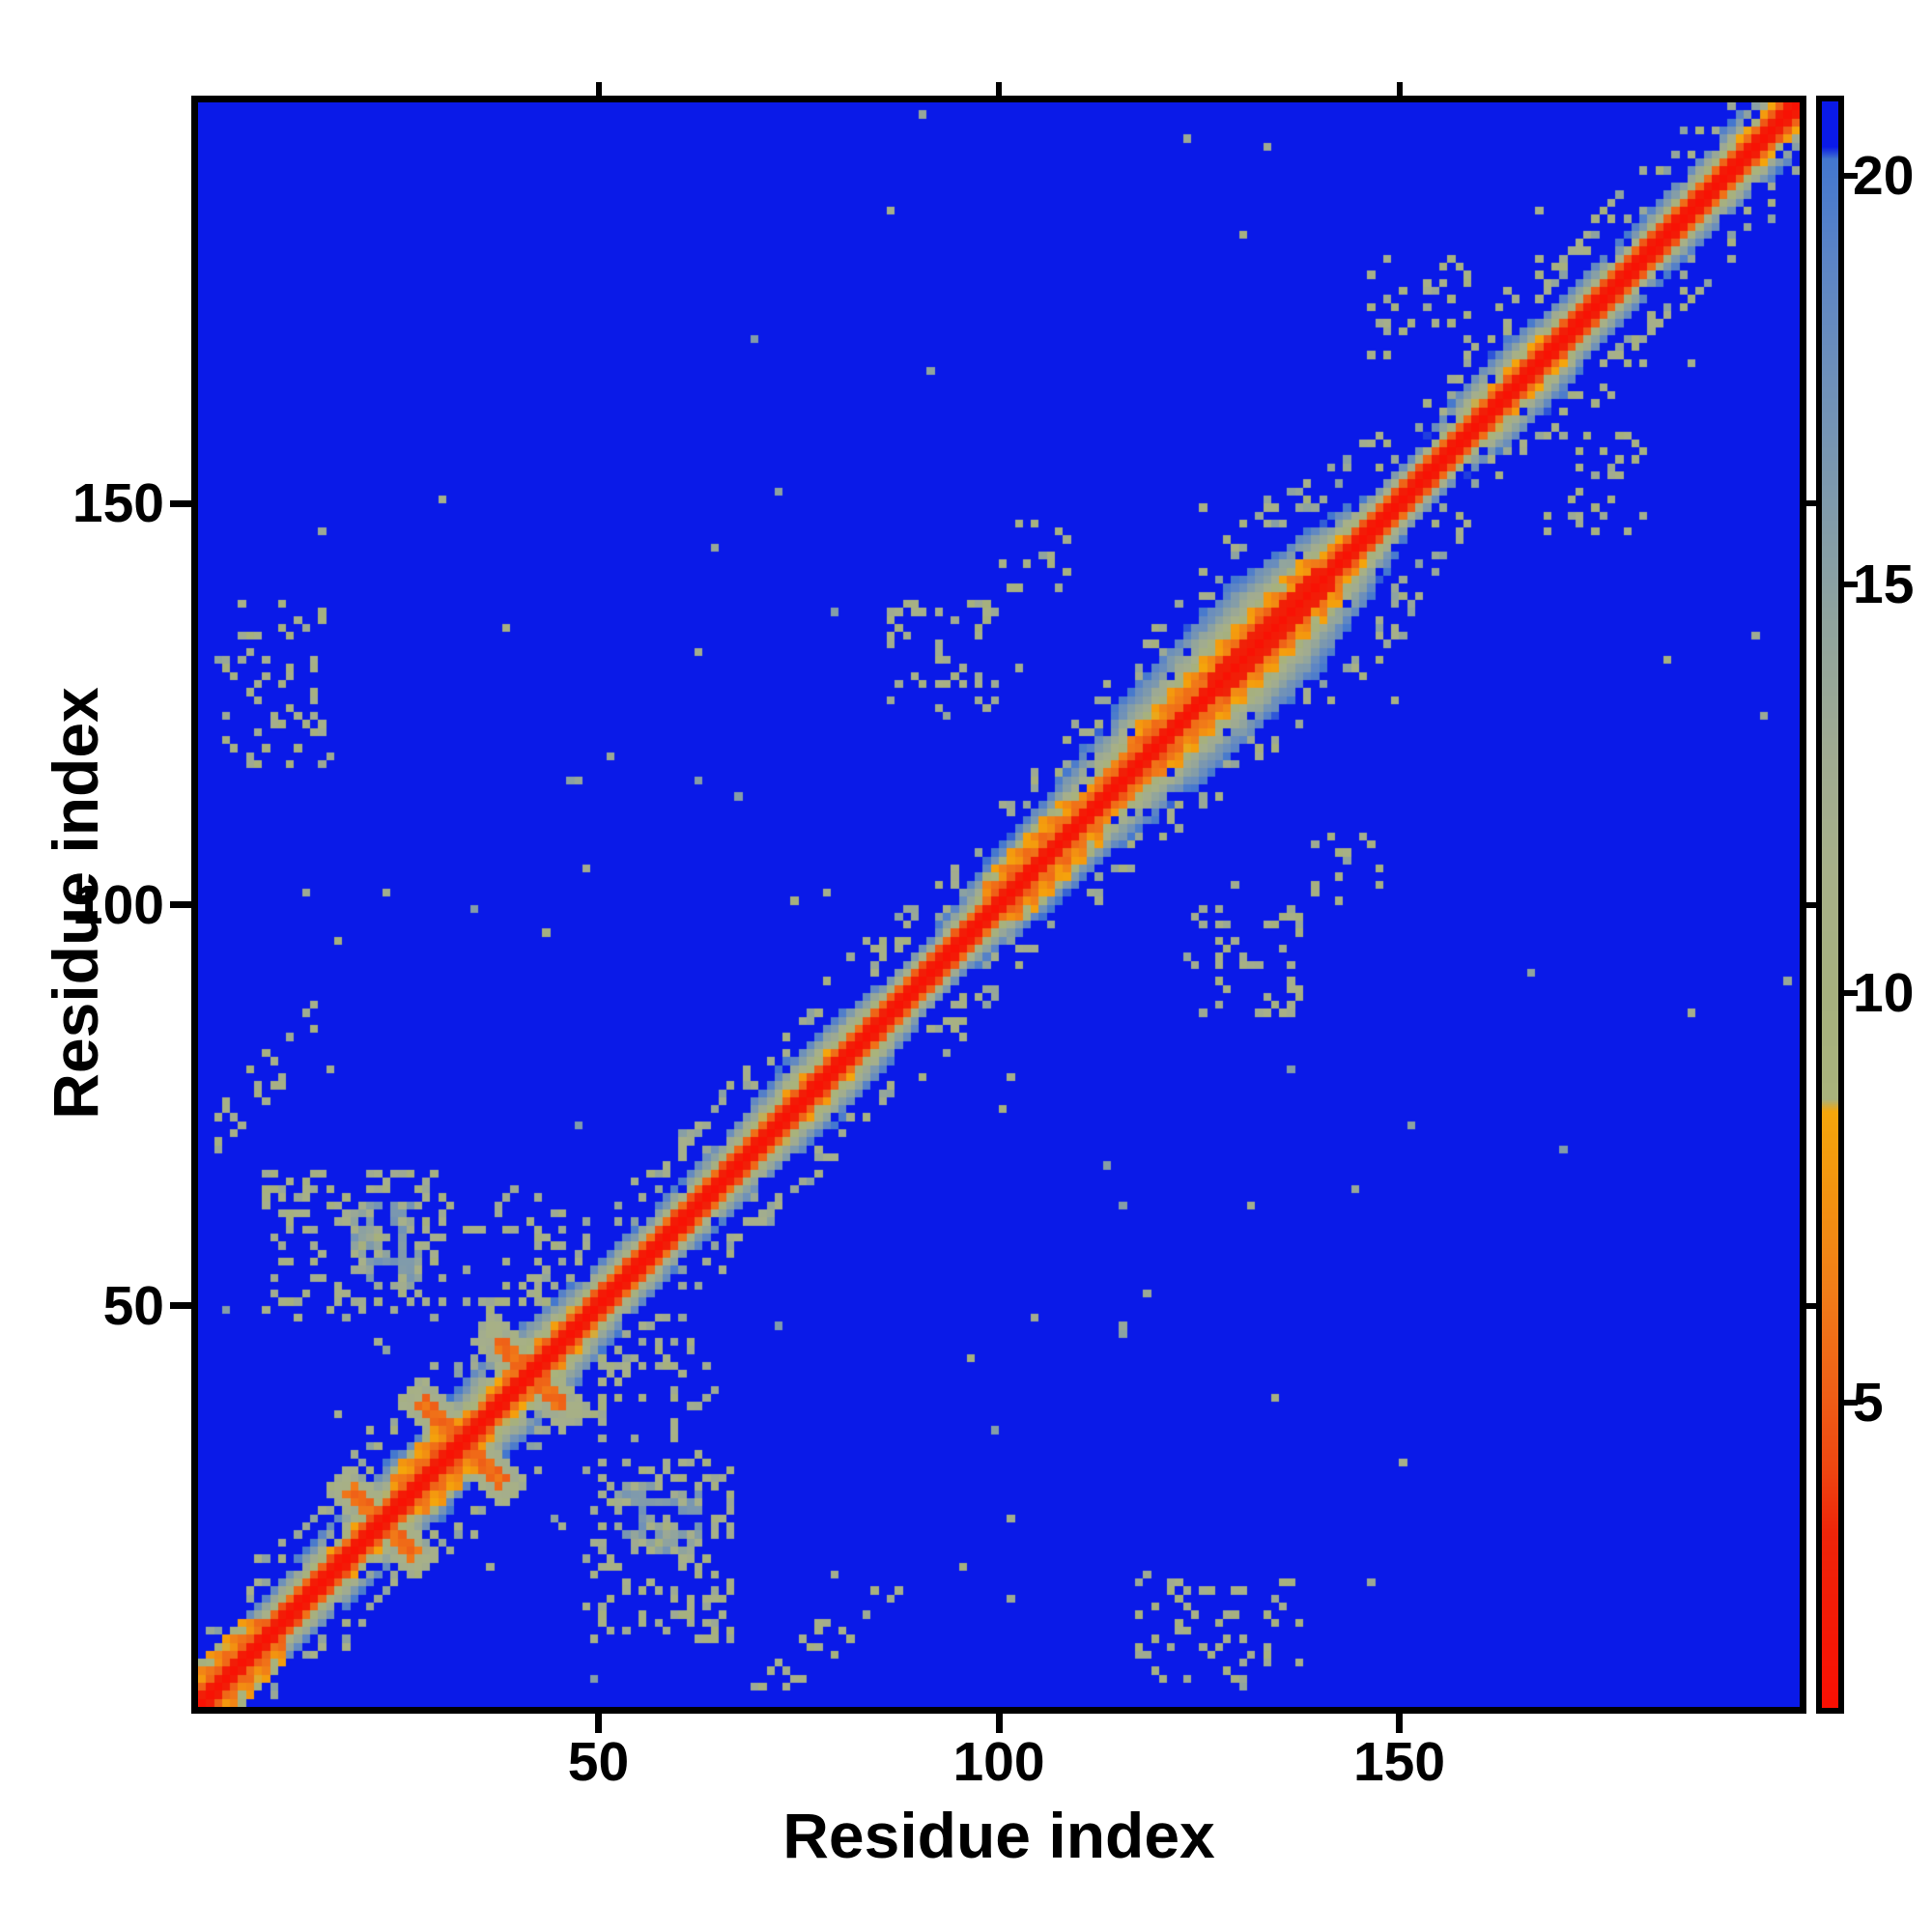 The image size is (1932, 1932). What do you see at coordinates (133, 1305) in the screenshot?
I see `y-tick-label: 50` at bounding box center [133, 1305].